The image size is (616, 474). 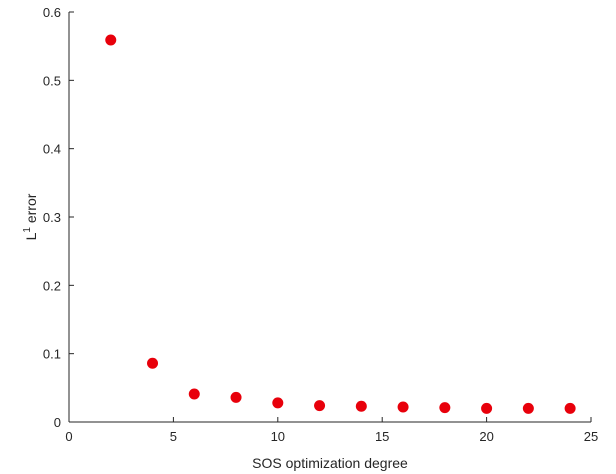 What do you see at coordinates (382, 436) in the screenshot?
I see `x-tick-label: 15` at bounding box center [382, 436].